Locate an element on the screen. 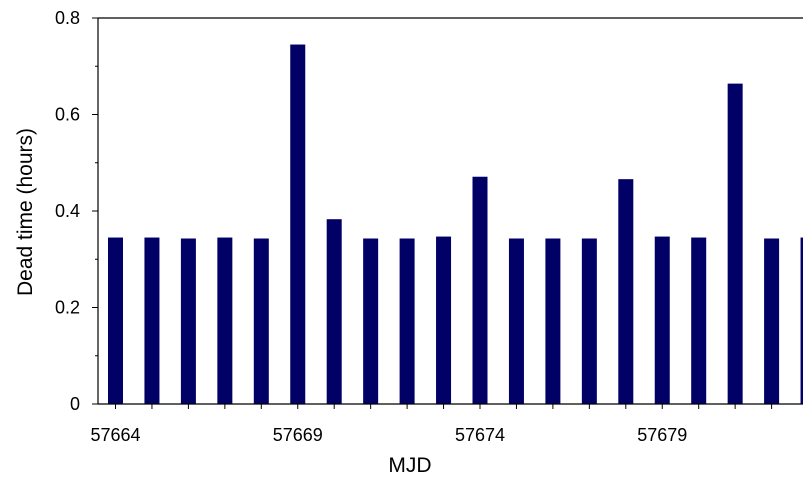 This screenshot has height=477, width=803. y-tick-label: 0.8 is located at coordinates (67, 18).